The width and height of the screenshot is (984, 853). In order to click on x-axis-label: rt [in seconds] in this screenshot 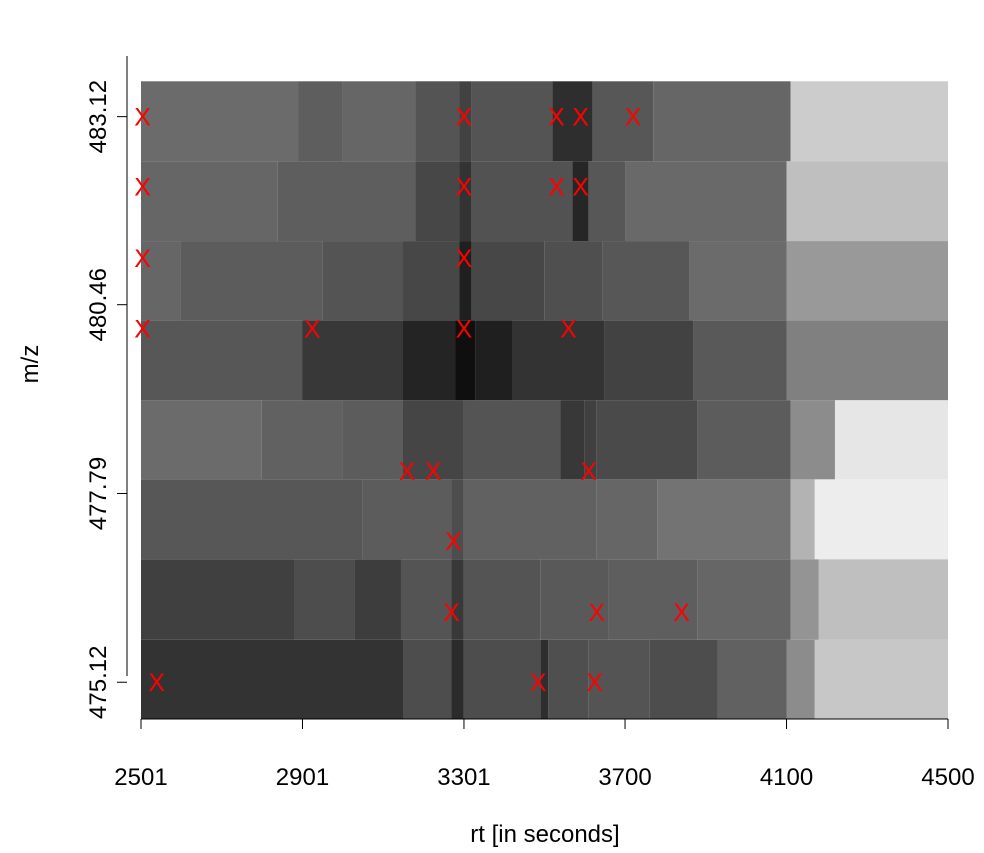, I will do `click(544, 834)`.